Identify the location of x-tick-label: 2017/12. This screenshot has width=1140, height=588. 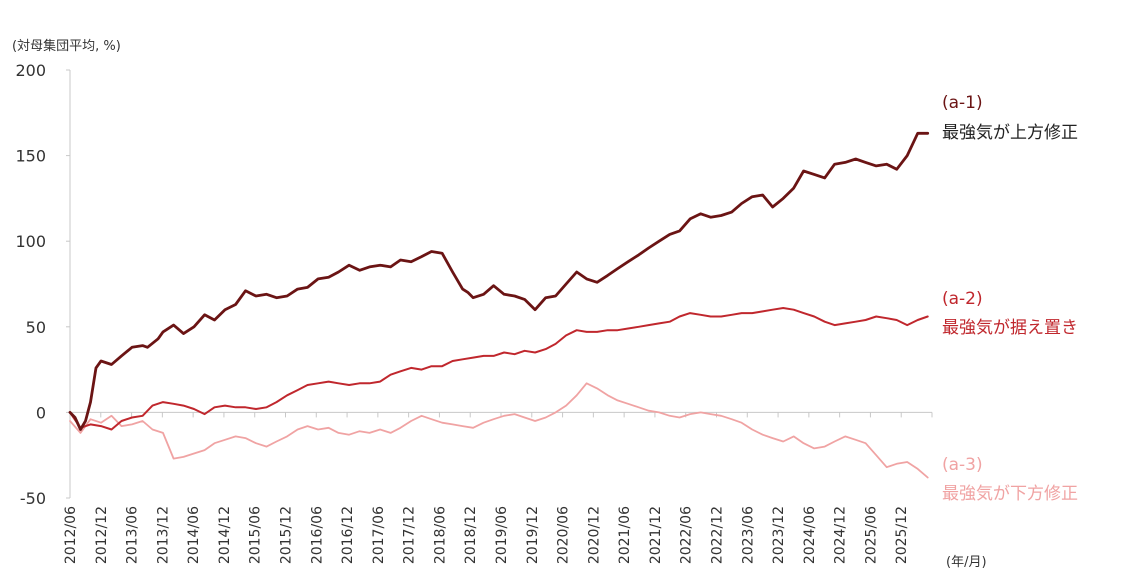
(410, 535).